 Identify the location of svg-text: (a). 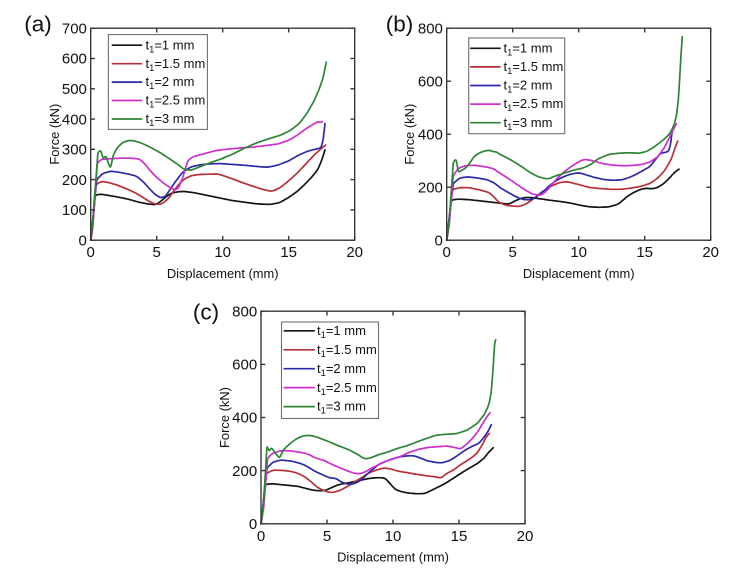
(38, 24).